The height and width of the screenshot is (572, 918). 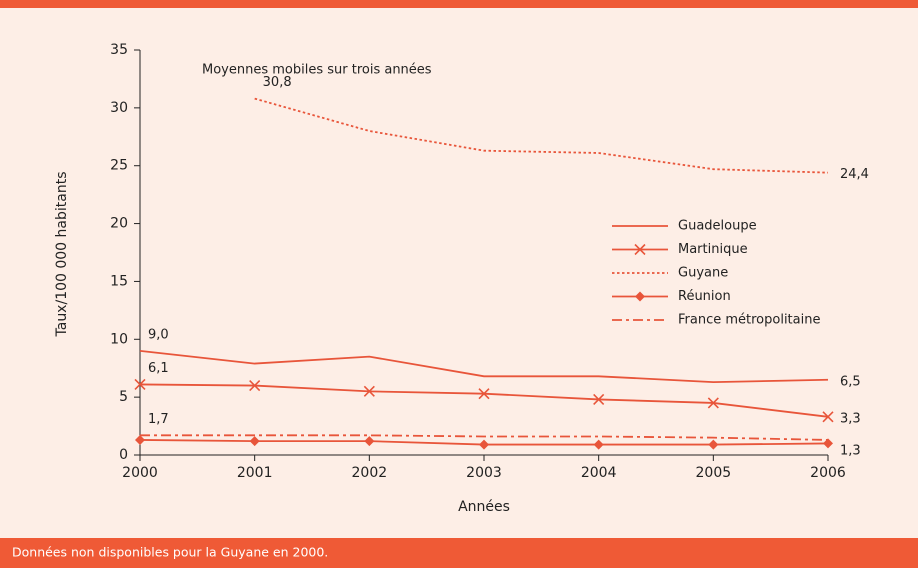 I want to click on y-tick-label: 35, so click(x=119, y=50).